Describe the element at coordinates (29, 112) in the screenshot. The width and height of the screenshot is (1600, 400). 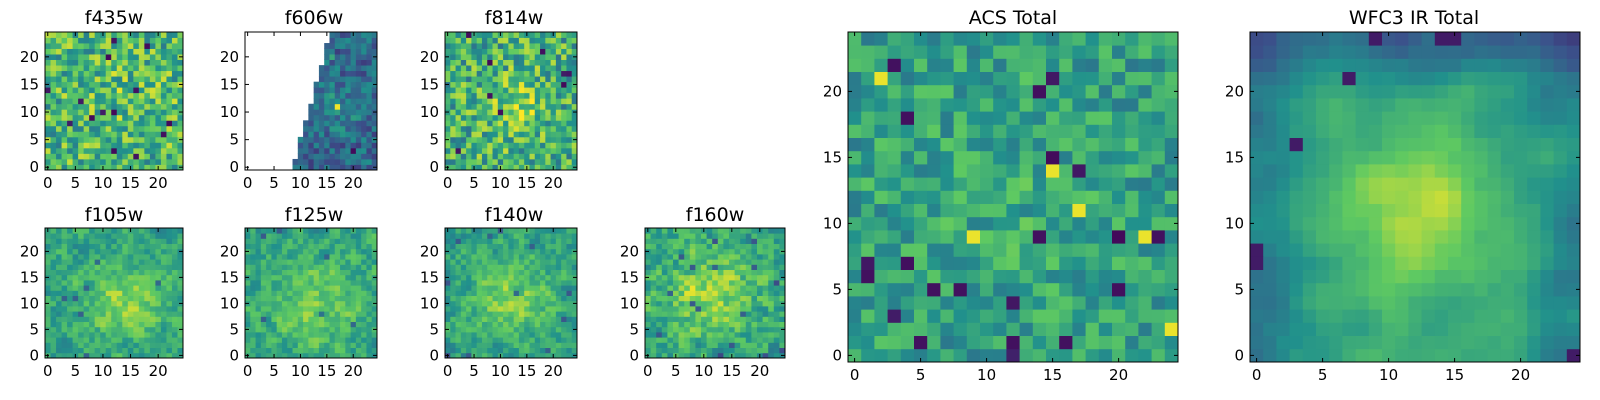
I see `y-tick-label: 10` at that location.